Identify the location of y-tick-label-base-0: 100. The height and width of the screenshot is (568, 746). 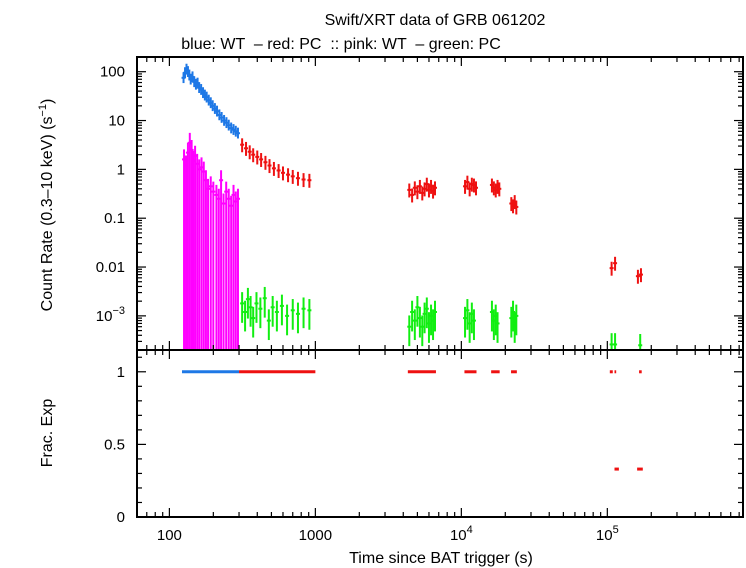
(112, 72).